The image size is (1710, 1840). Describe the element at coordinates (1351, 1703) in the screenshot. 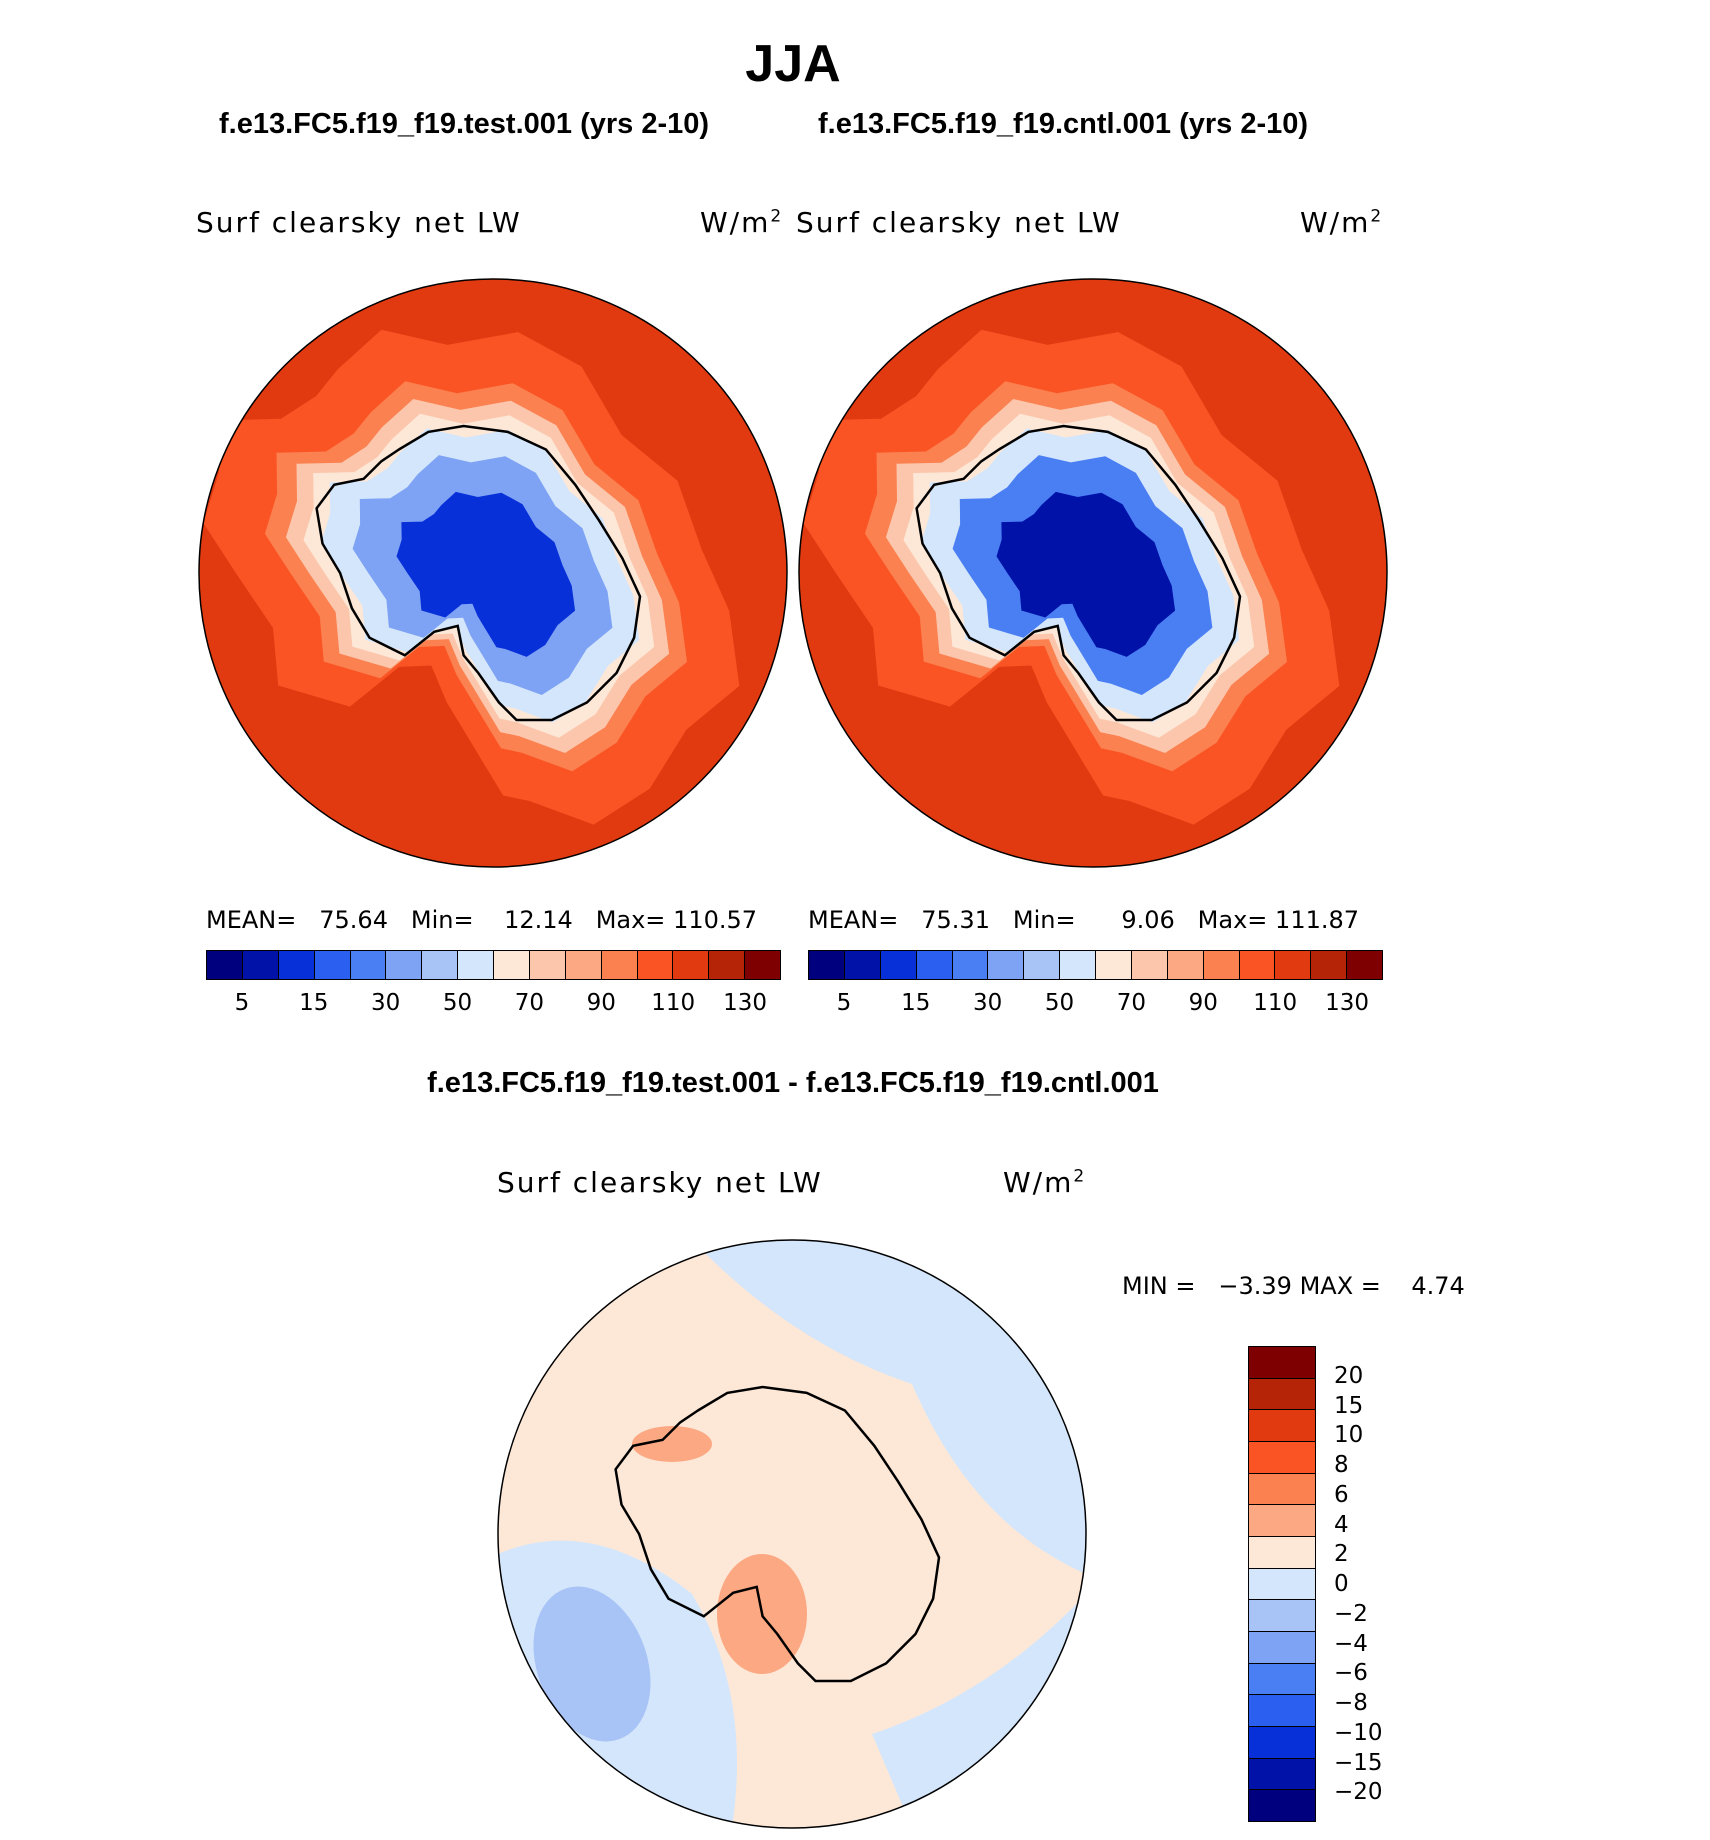

I see `colorbar-tick-label: −8` at that location.